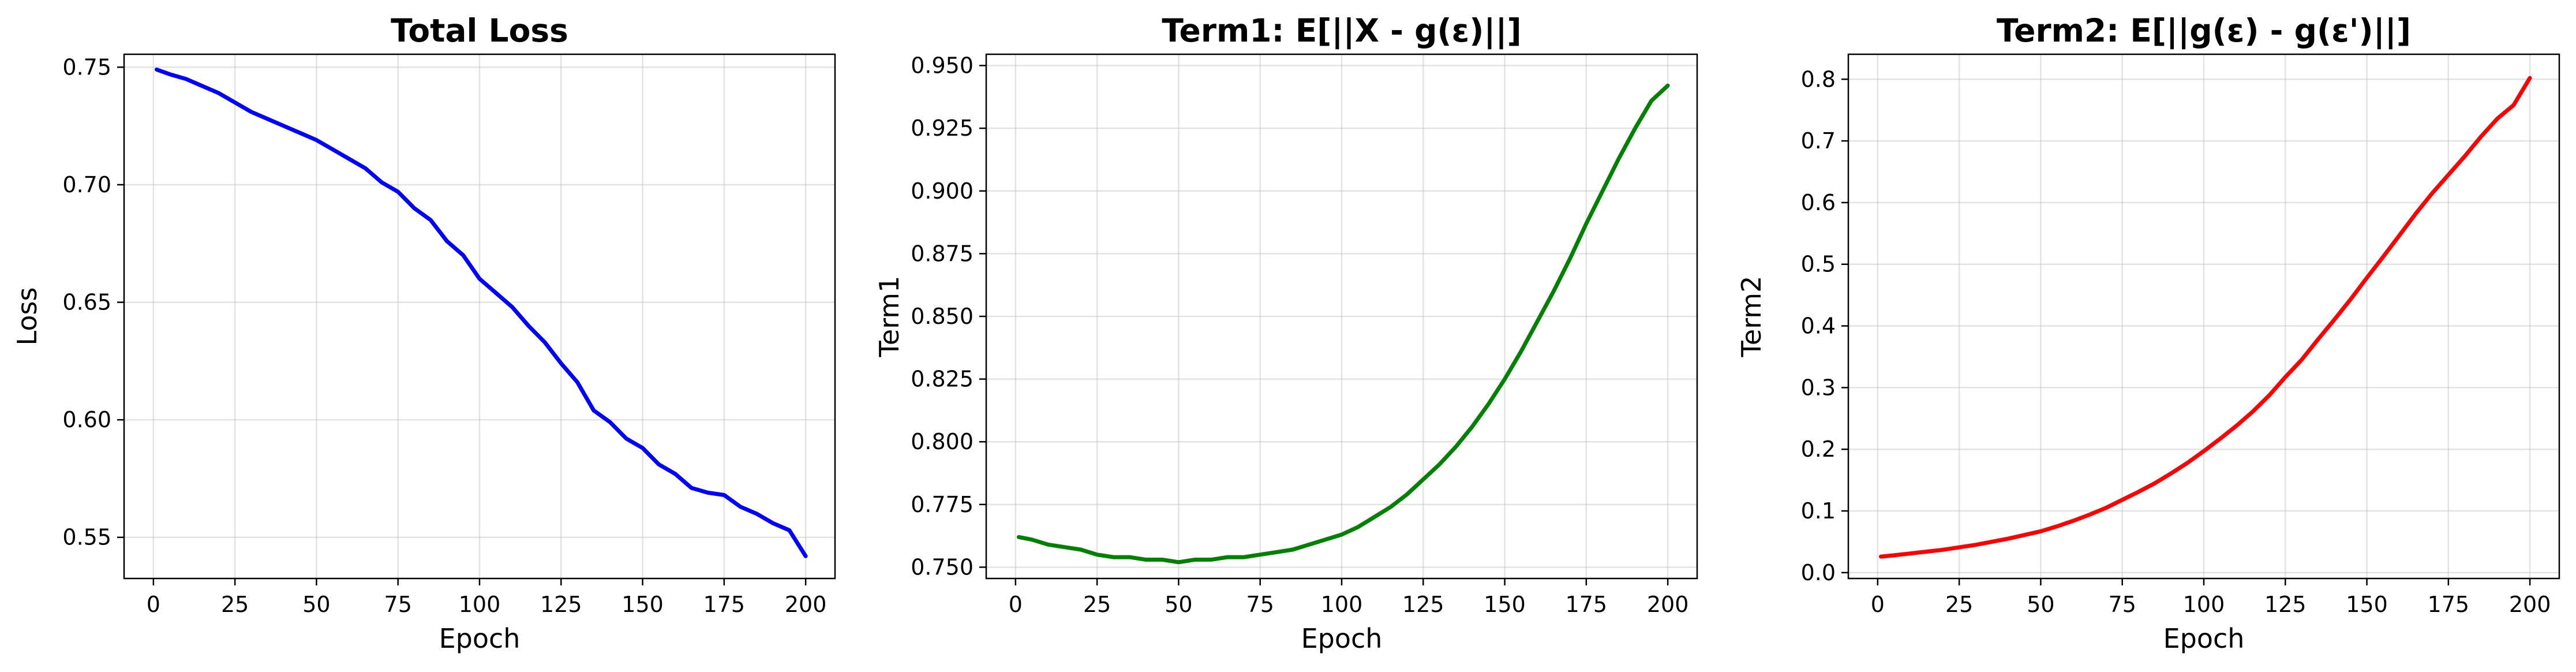 This screenshot has height=672, width=2576. I want to click on y-tick-label: 0.60, so click(86, 419).